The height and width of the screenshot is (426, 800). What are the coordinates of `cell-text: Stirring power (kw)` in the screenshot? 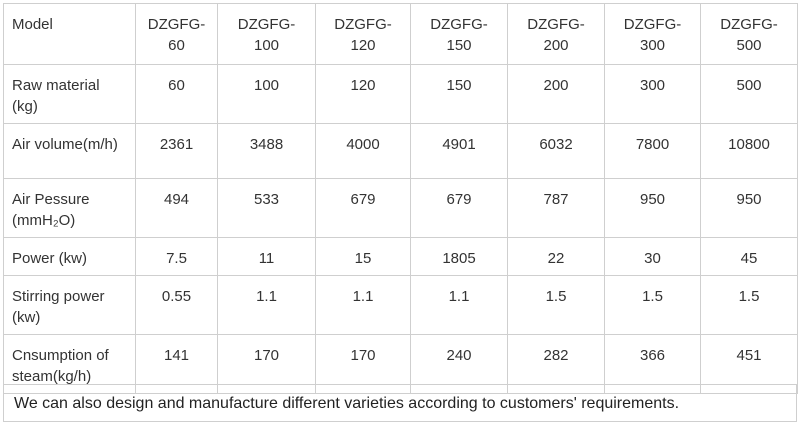 It's located at (58, 307).